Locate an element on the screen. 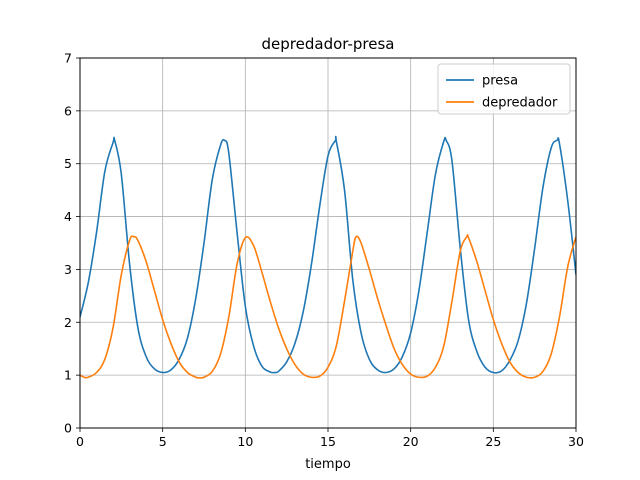  x-tick-label: 5 is located at coordinates (163, 441).